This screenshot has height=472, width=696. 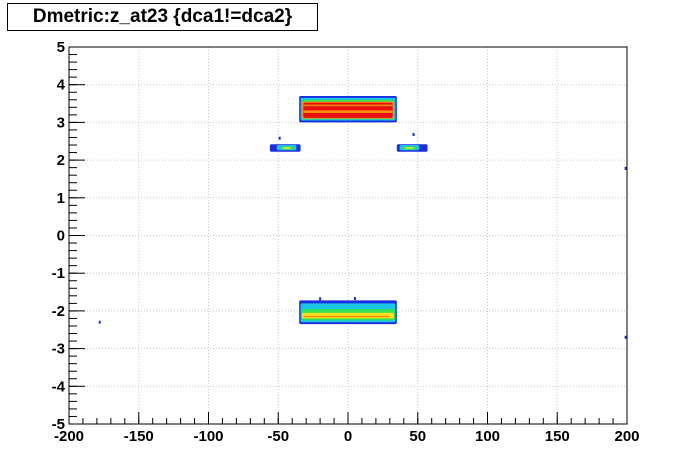 I want to click on x-tick-label: 150, so click(x=557, y=436).